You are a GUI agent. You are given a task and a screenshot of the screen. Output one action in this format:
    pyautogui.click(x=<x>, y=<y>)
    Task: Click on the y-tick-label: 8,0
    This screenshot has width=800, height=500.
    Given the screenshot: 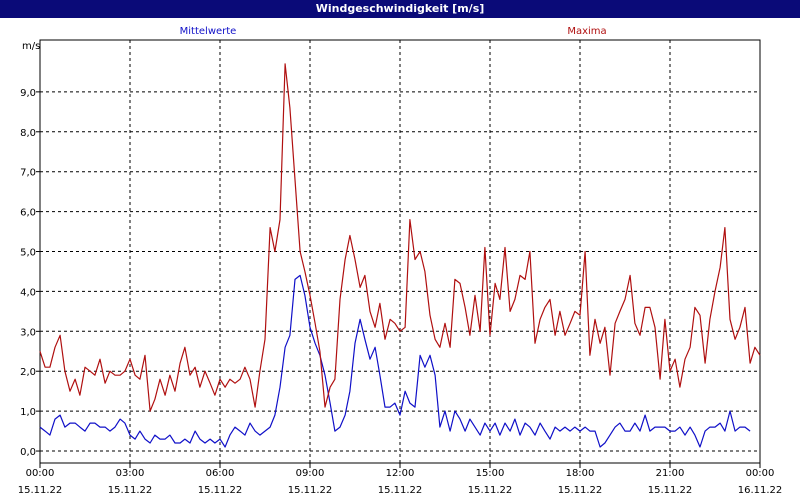 What is the action you would take?
    pyautogui.click(x=28, y=133)
    